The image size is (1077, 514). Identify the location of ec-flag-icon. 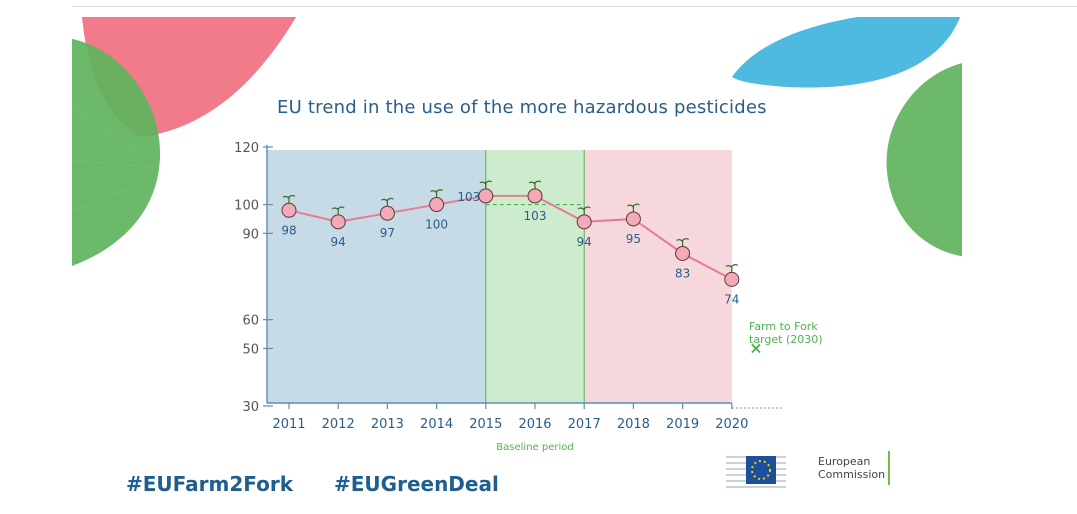
(770, 471).